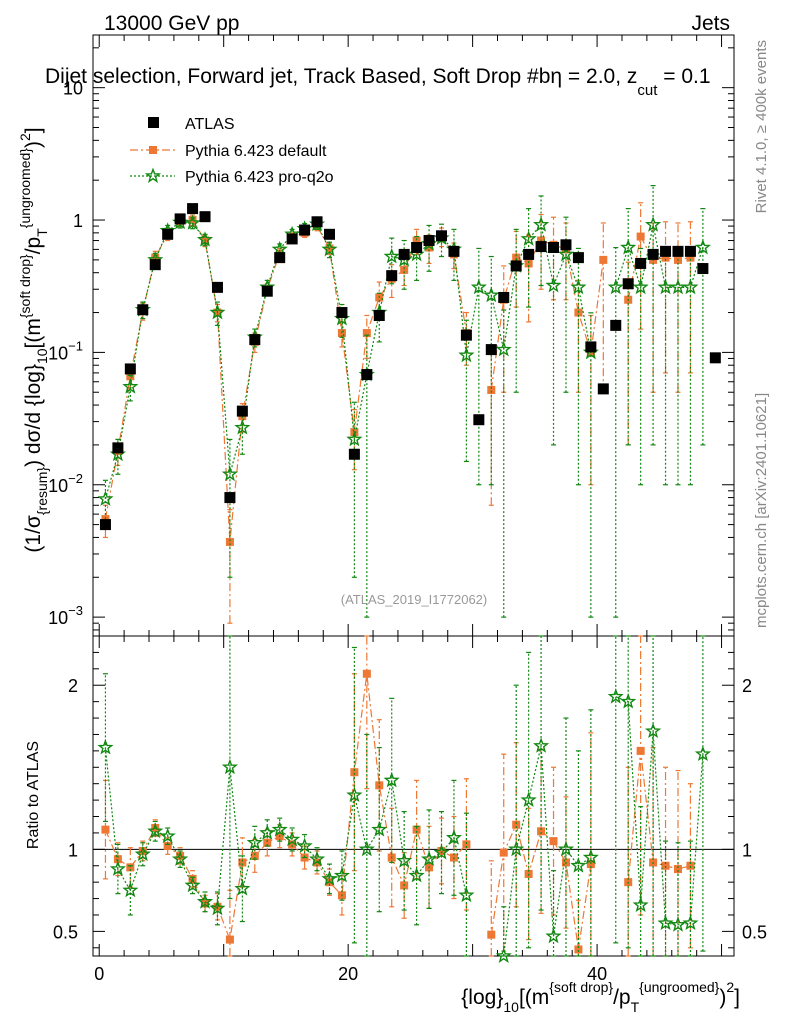  I want to click on legend-default-marker, so click(153, 150).